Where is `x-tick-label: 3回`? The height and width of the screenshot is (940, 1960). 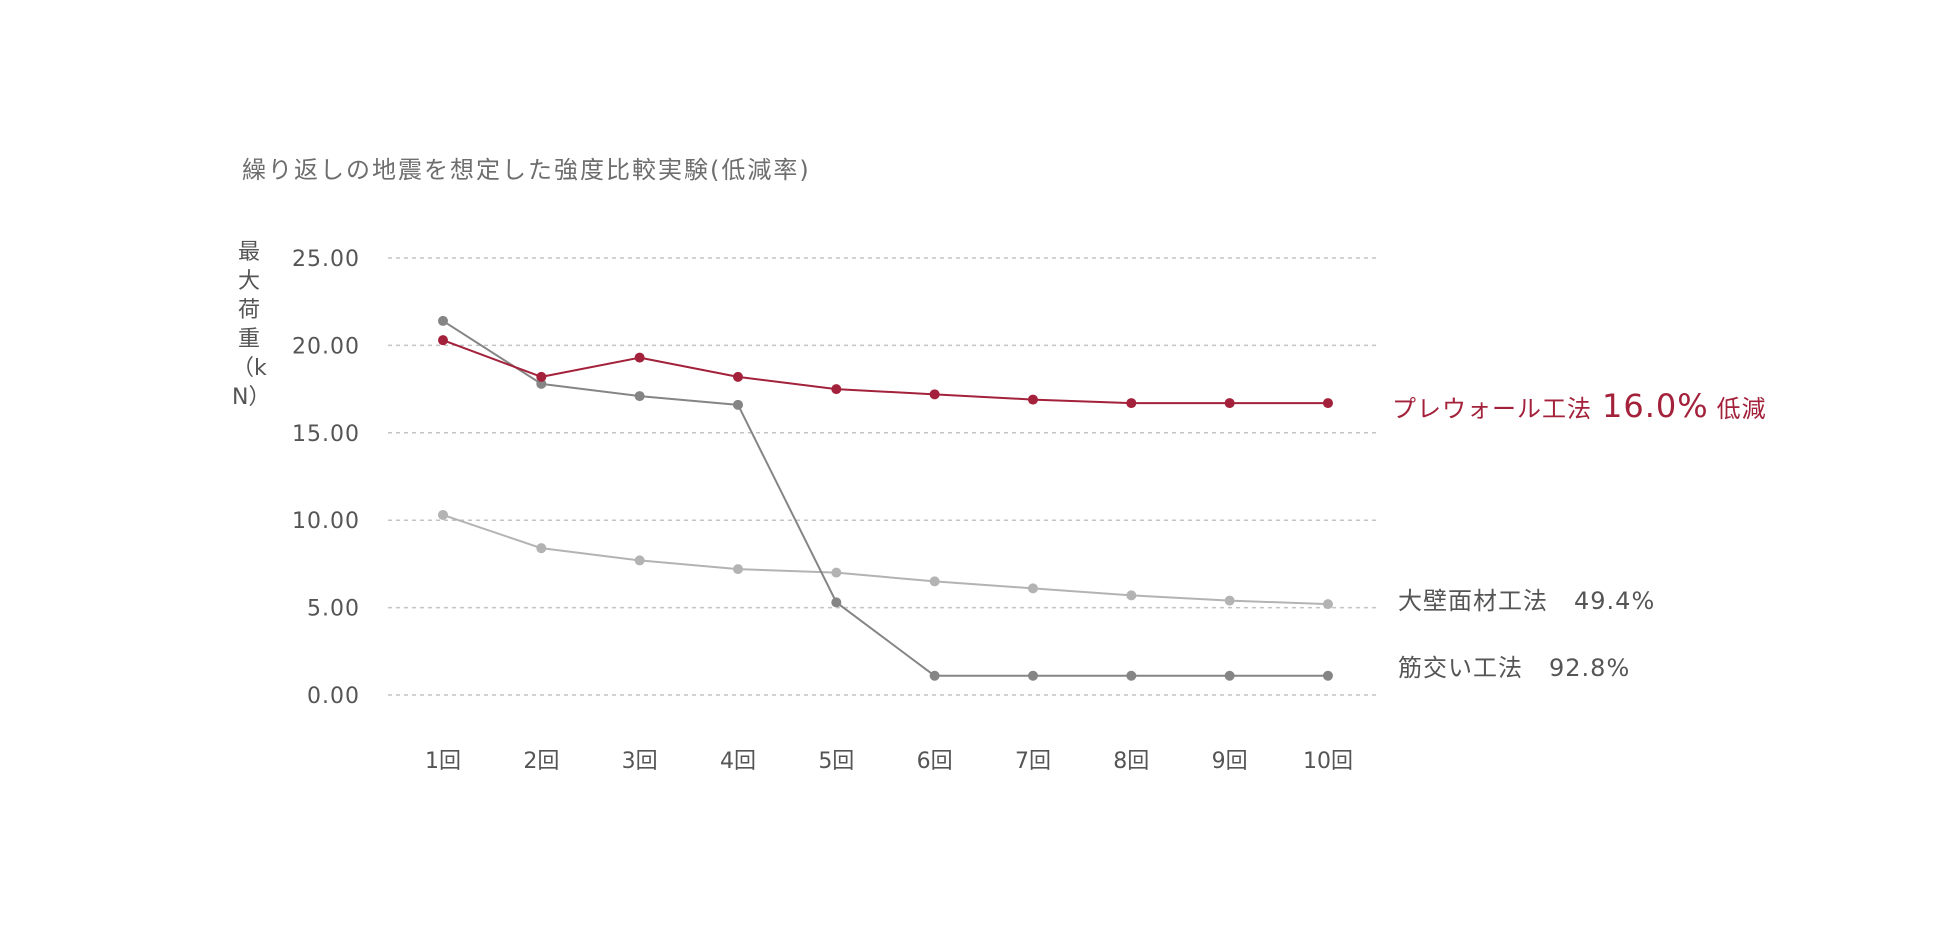 x-tick-label: 3回 is located at coordinates (640, 761).